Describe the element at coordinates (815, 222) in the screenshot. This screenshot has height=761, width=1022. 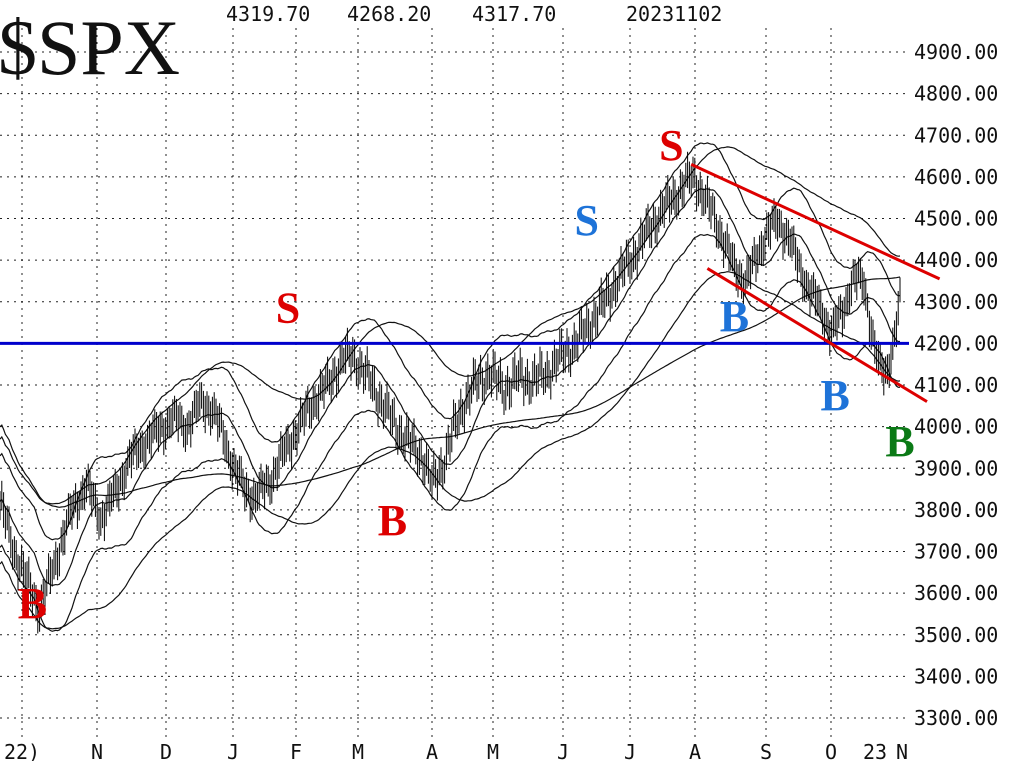
I see `downtrend-line-upper` at that location.